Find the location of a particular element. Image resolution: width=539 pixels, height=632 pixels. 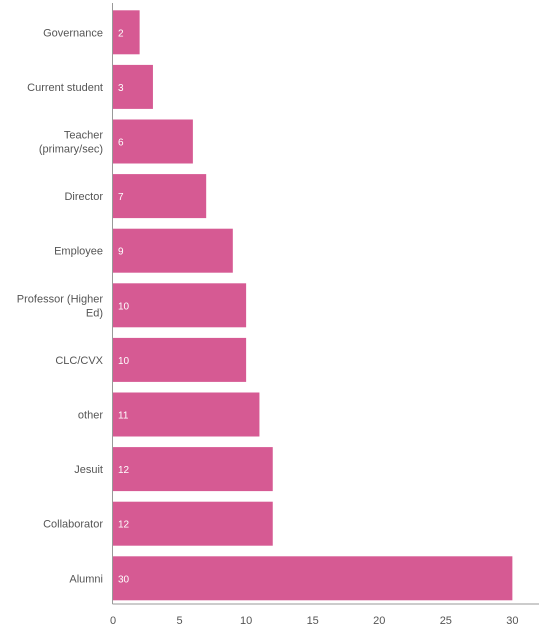

category-label-4: Employee is located at coordinates (78, 252).